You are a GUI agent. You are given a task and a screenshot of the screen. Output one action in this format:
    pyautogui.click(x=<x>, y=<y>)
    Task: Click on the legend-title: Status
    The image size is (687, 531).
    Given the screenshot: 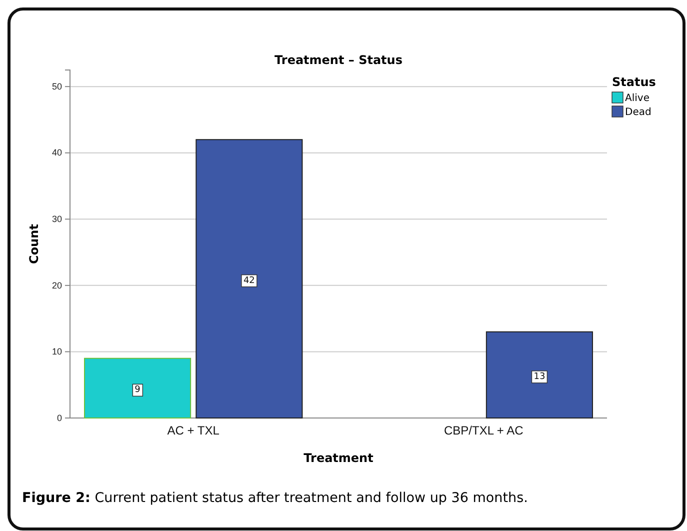 What is the action you would take?
    pyautogui.click(x=634, y=82)
    